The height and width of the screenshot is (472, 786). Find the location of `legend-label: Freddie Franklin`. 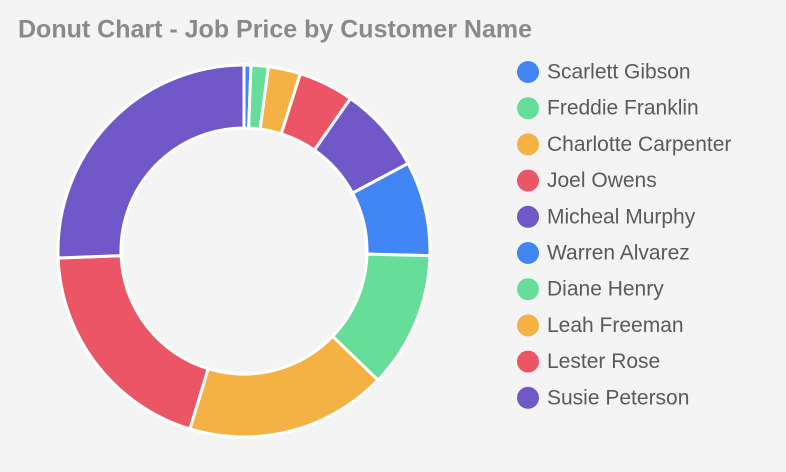

legend-label: Freddie Franklin is located at coordinates (623, 108).